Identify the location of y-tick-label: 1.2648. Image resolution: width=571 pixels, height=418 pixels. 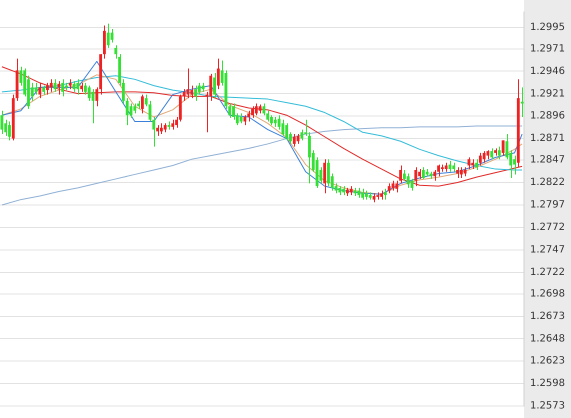
(548, 338).